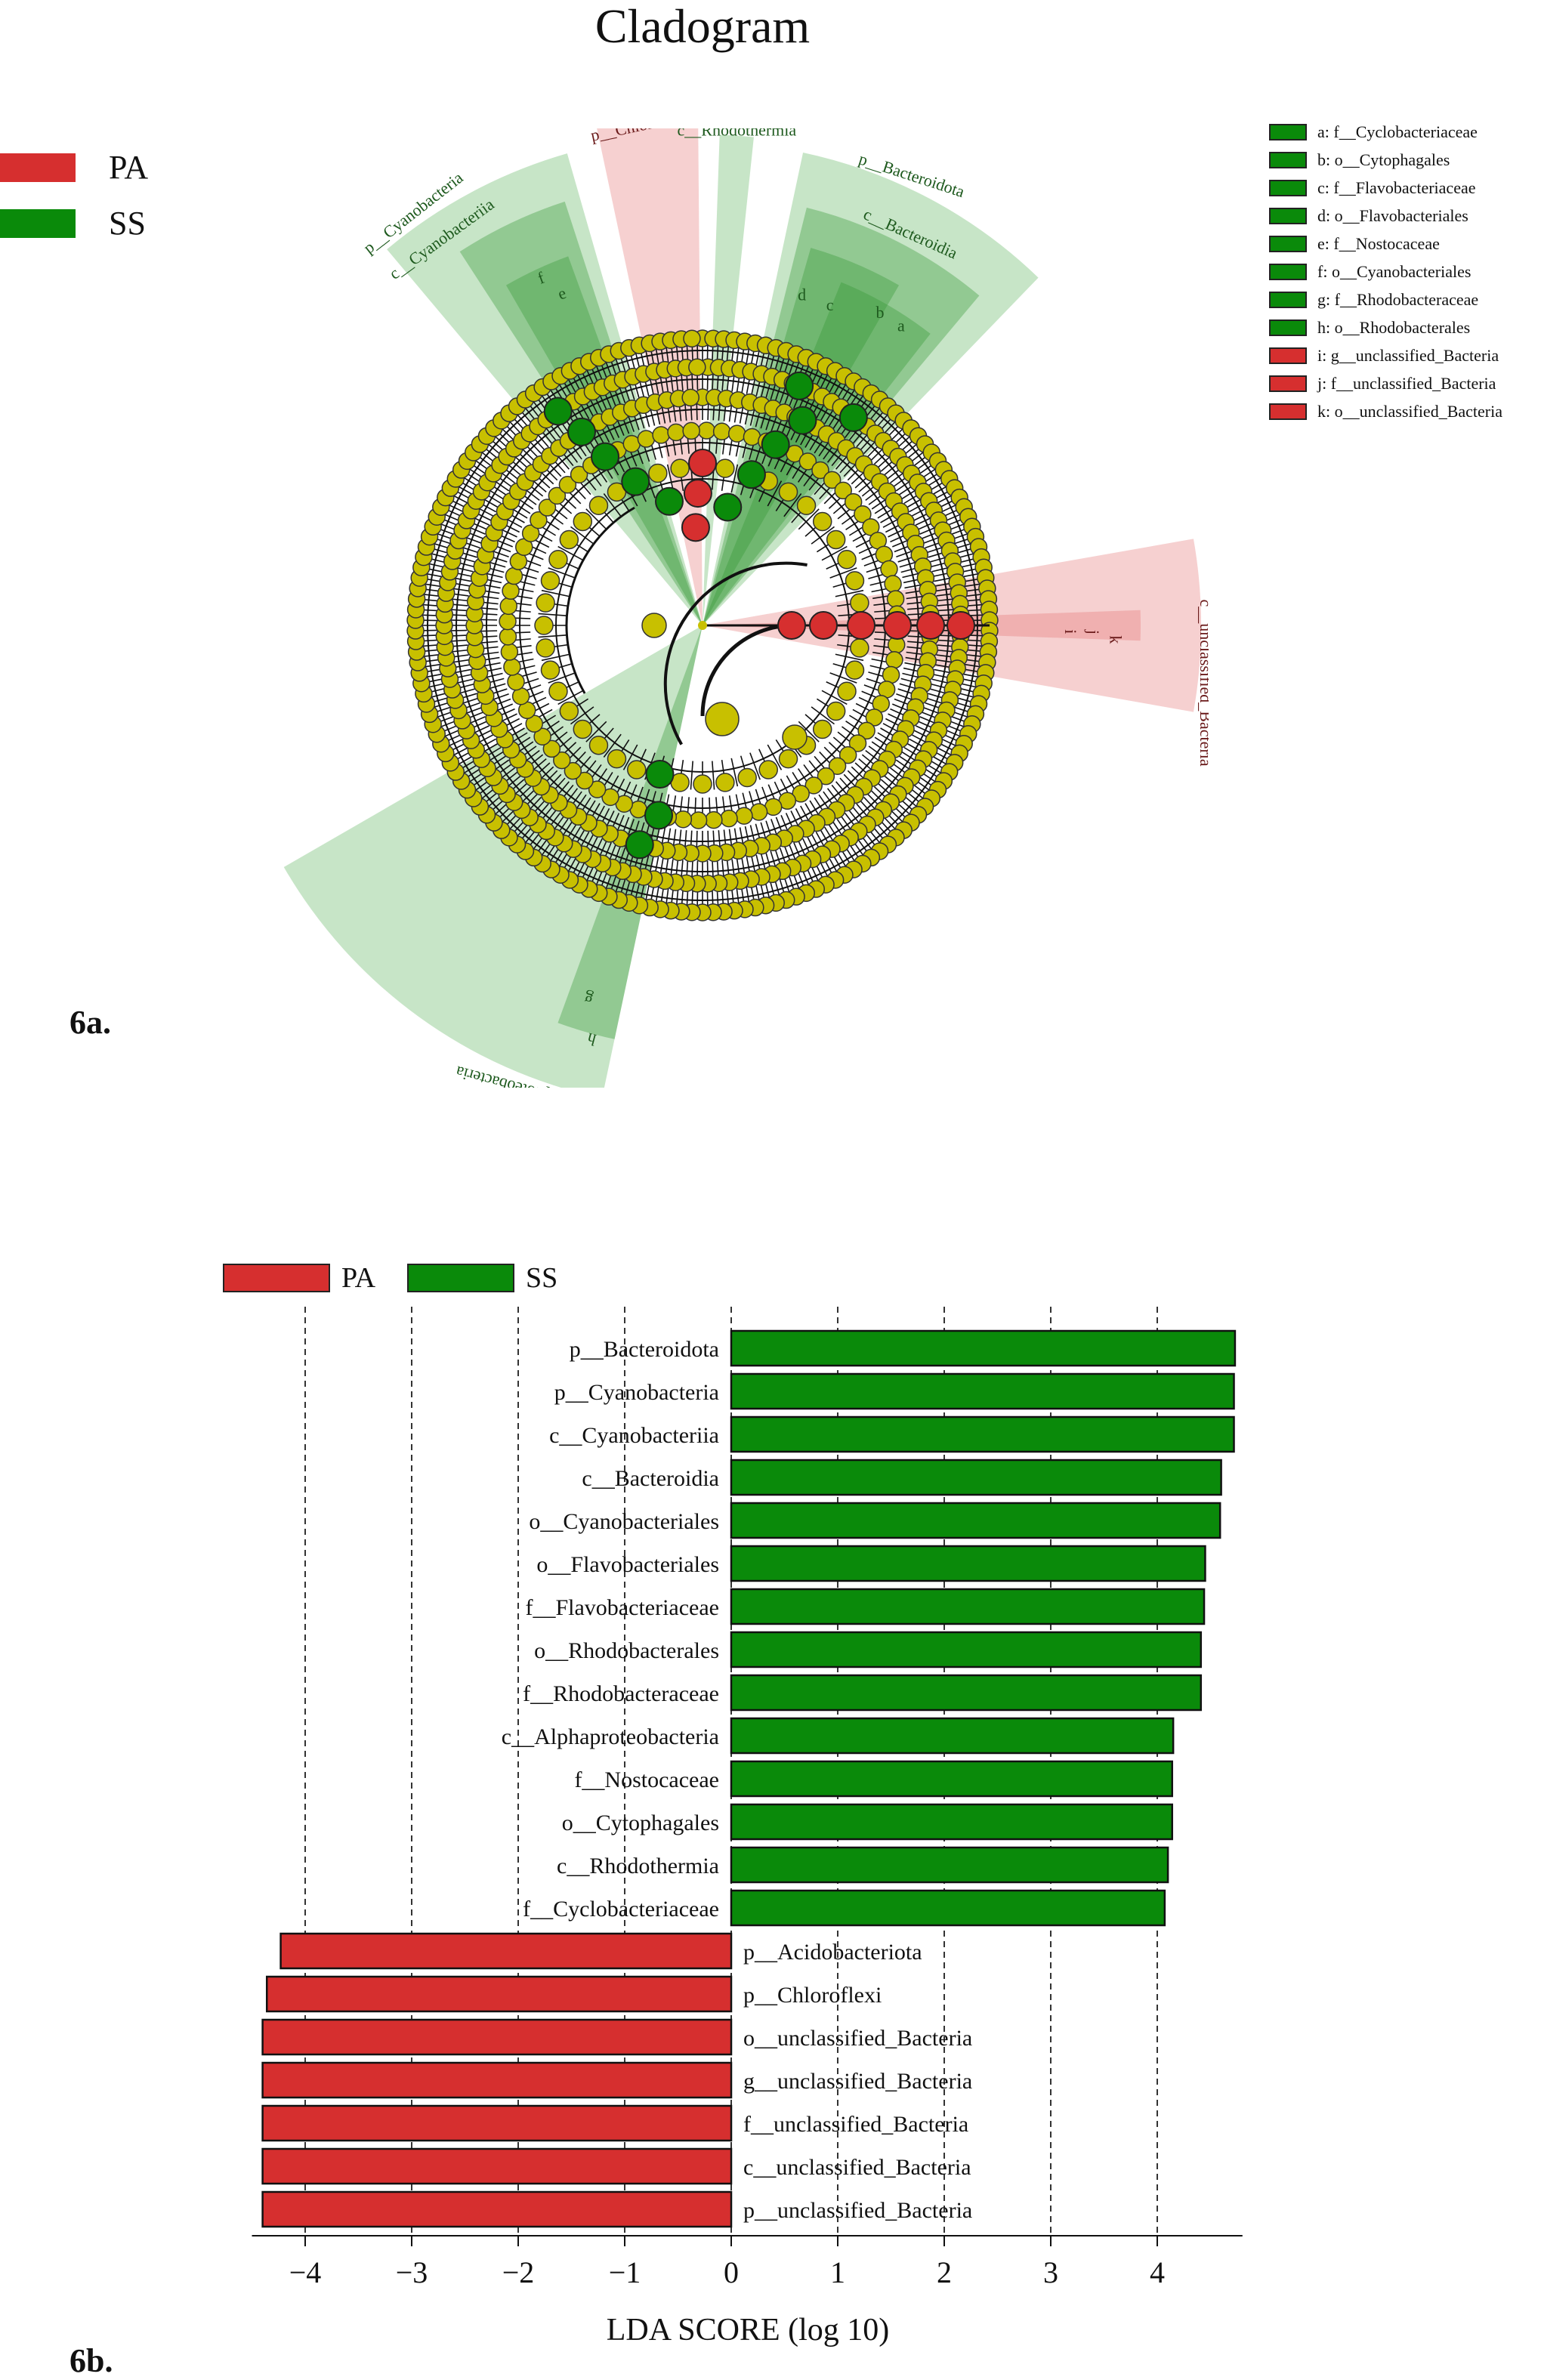 This screenshot has width=1541, height=2380. What do you see at coordinates (610, 1736) in the screenshot?
I see `category-label: c__Alphaproteobacteria` at bounding box center [610, 1736].